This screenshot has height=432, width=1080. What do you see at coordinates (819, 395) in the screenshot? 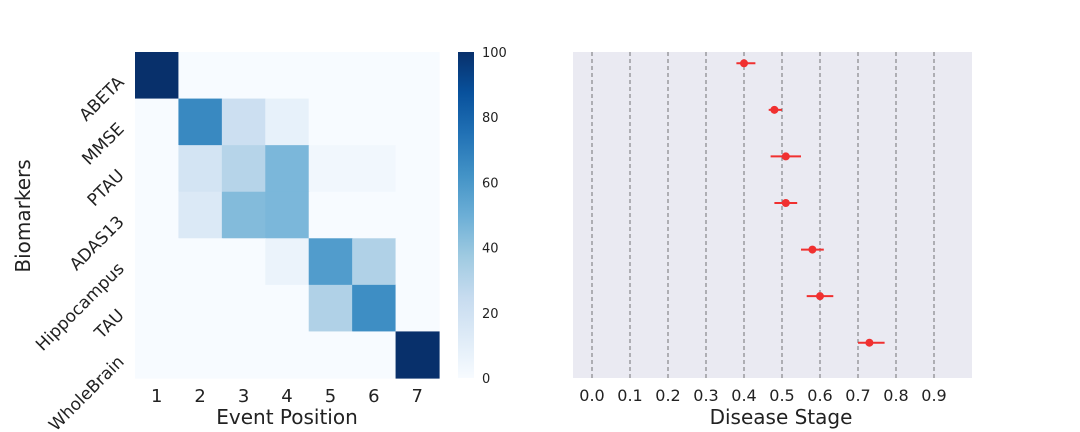
I see `scatter-x-tick: 0.6` at bounding box center [819, 395].